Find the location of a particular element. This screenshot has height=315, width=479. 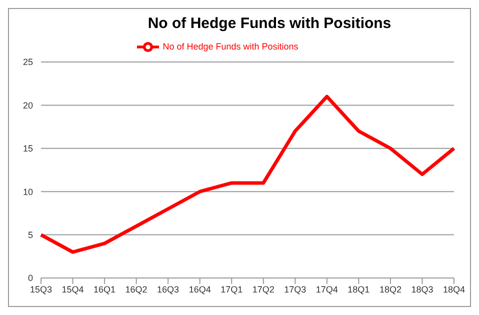

x-tick-label: 17Q3 is located at coordinates (295, 289).